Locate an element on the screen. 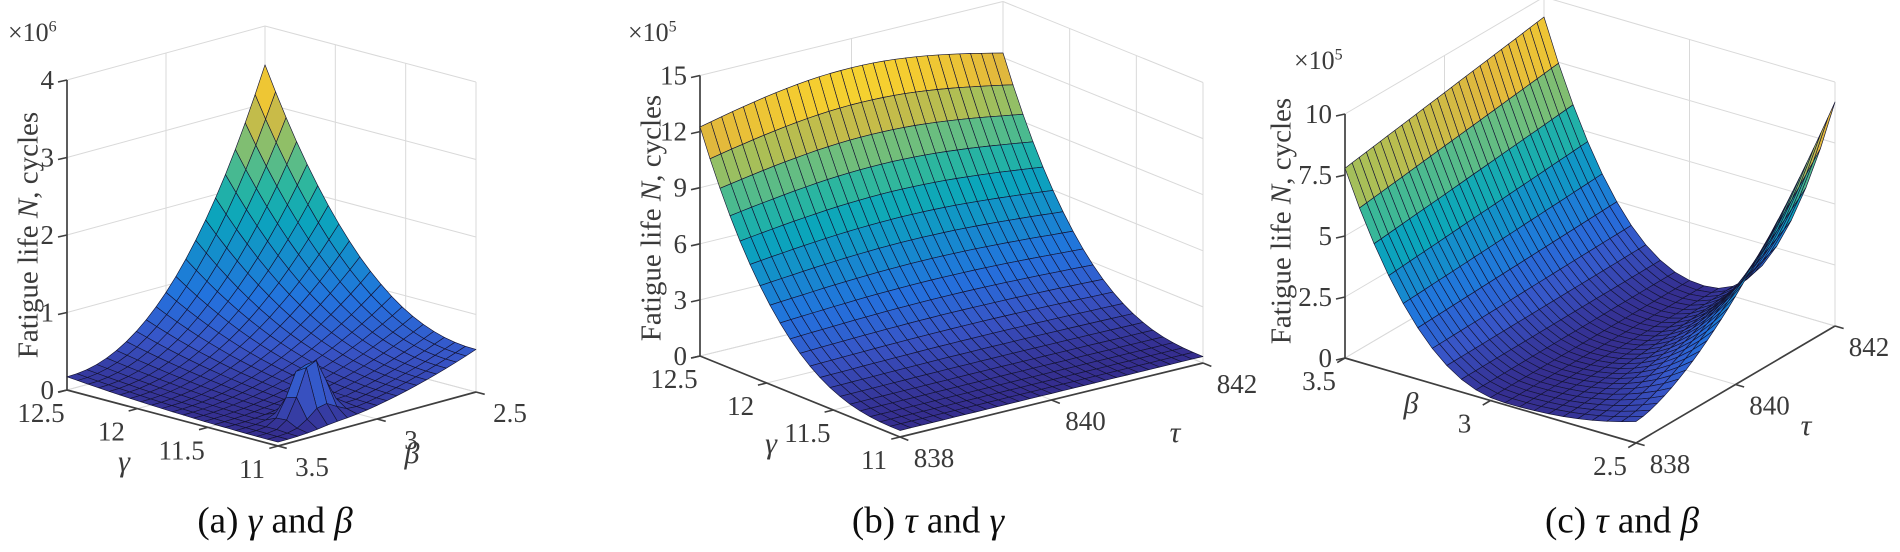 The width and height of the screenshot is (1900, 552). z-exponent-label-c: ×10⁵ is located at coordinates (1318, 61).